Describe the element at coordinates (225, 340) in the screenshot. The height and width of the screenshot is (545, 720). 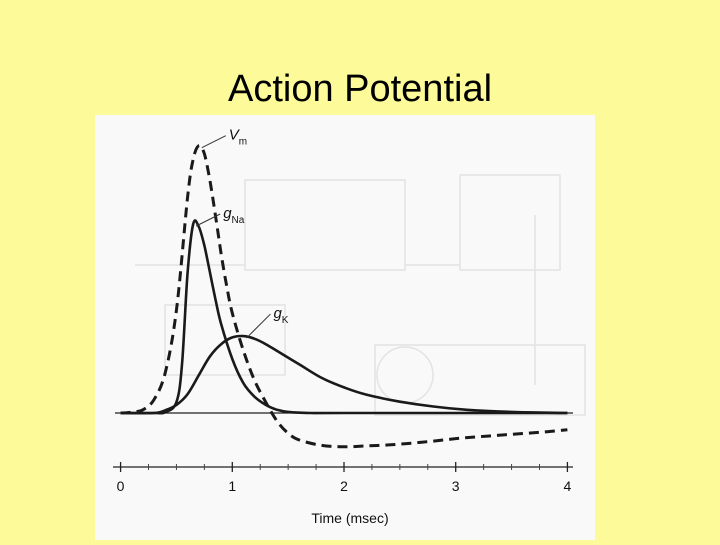
I see `ghost-box-lower-left` at that location.